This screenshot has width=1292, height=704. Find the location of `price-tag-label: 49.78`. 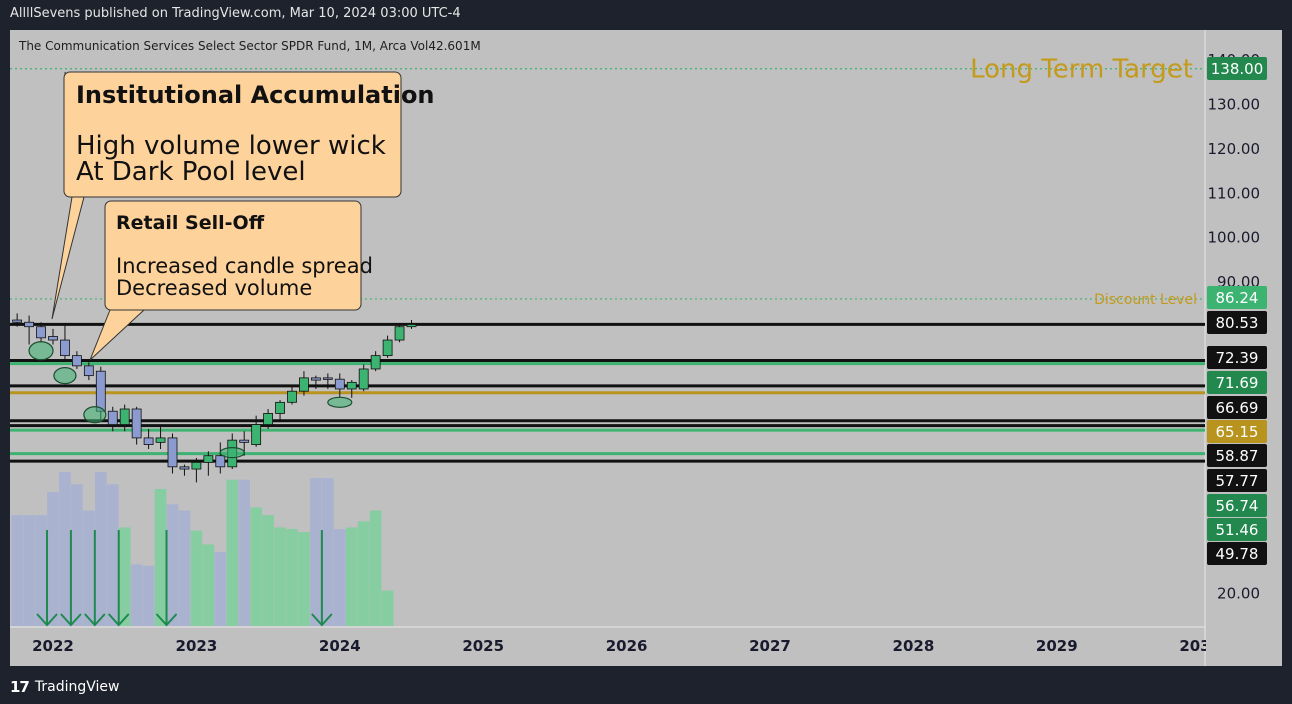

price-tag-label: 49.78 is located at coordinates (1237, 554).